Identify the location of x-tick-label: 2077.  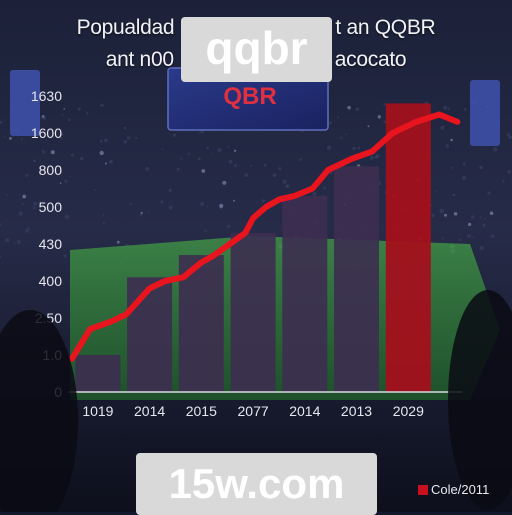
(253, 411).